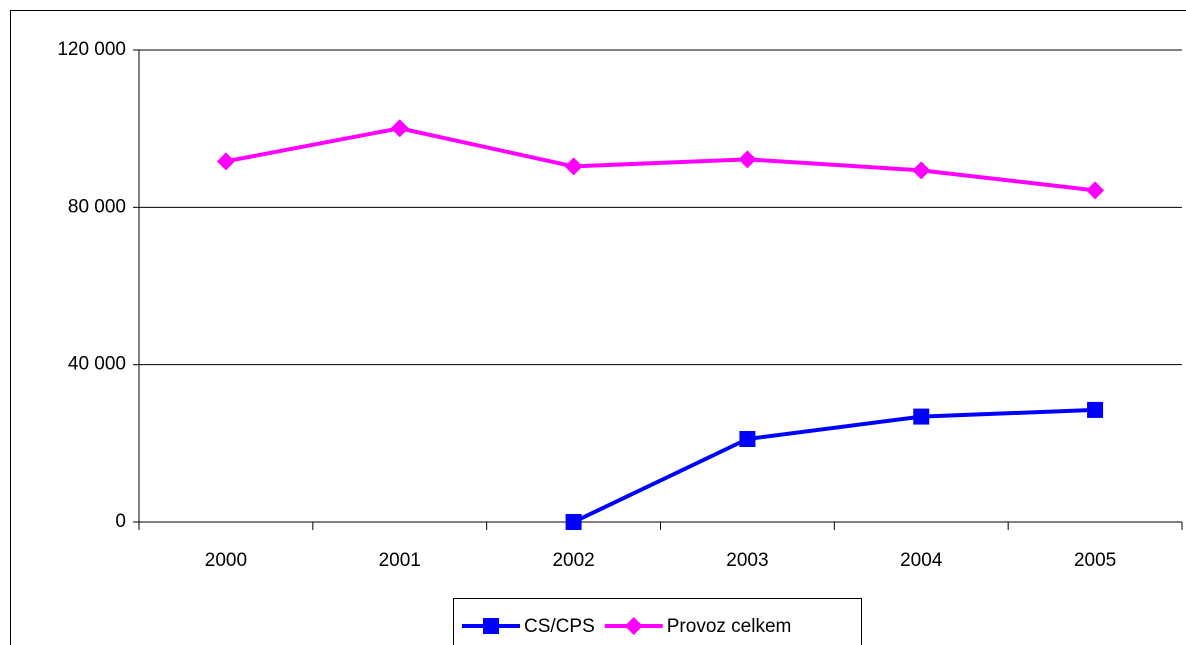  What do you see at coordinates (97, 206) in the screenshot?
I see `y-tick-label: 80 000` at bounding box center [97, 206].